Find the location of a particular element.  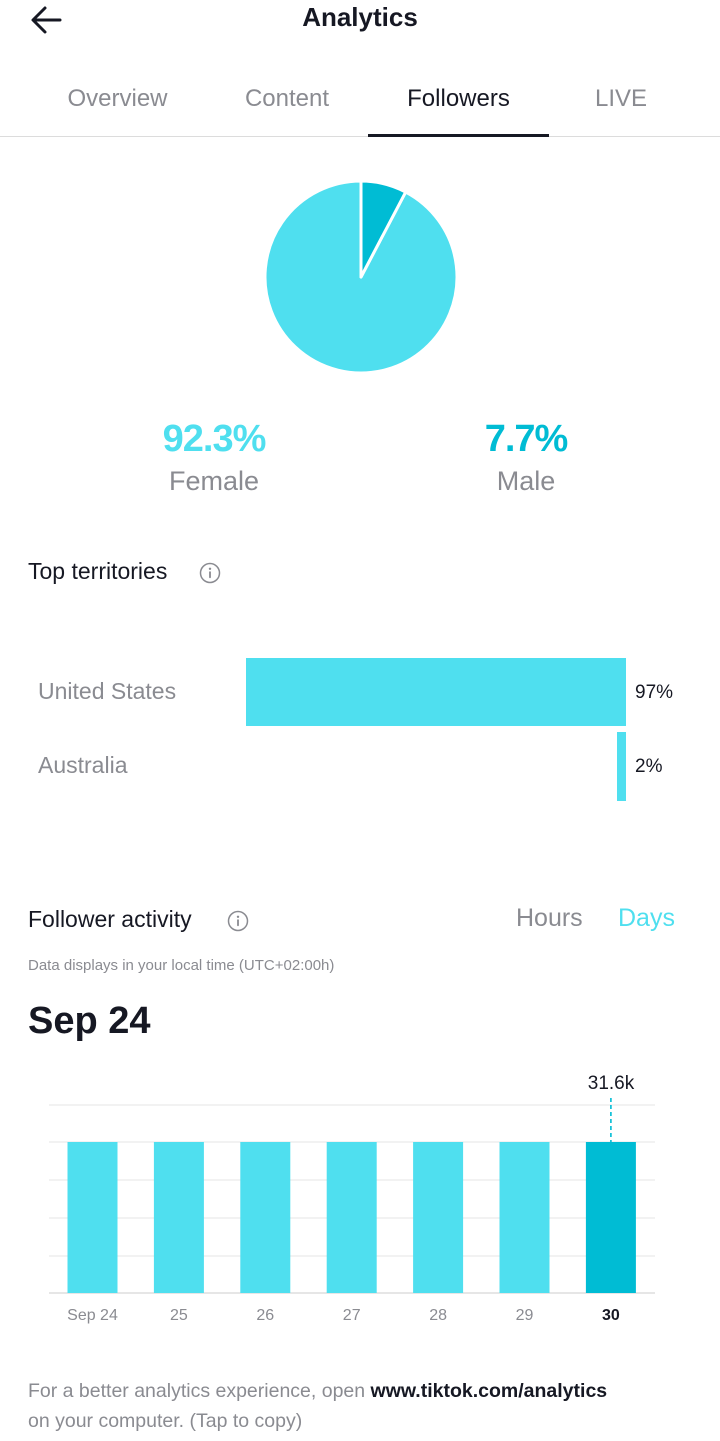

x-tick-label: 25 is located at coordinates (179, 1315).